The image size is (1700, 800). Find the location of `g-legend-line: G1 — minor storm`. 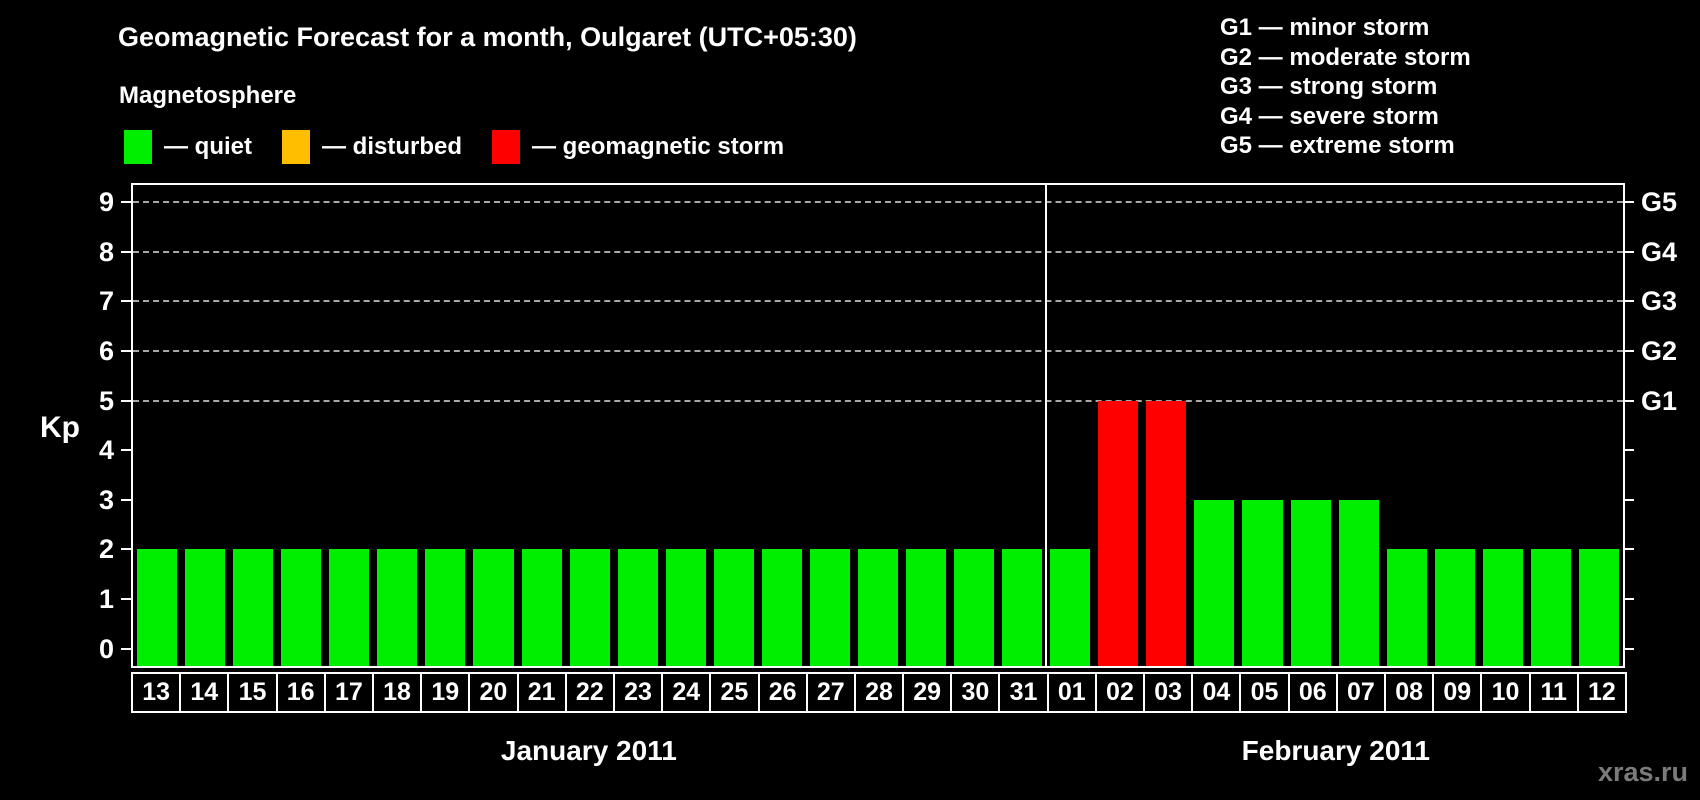

g-legend-line: G1 — minor storm is located at coordinates (1325, 27).